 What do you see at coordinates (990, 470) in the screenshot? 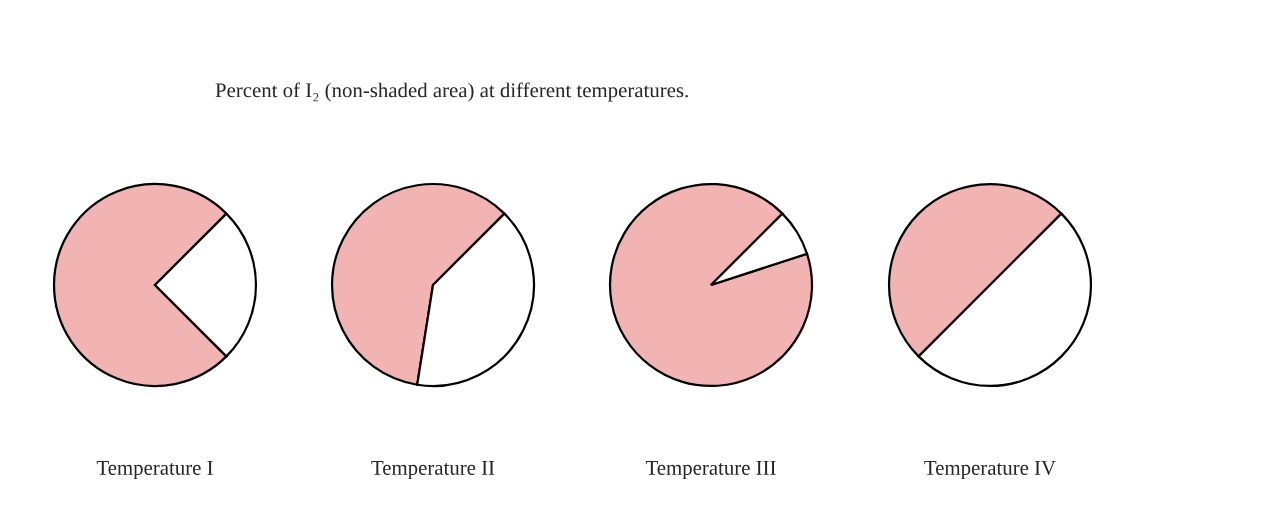
I see `text: Temperature IV` at bounding box center [990, 470].